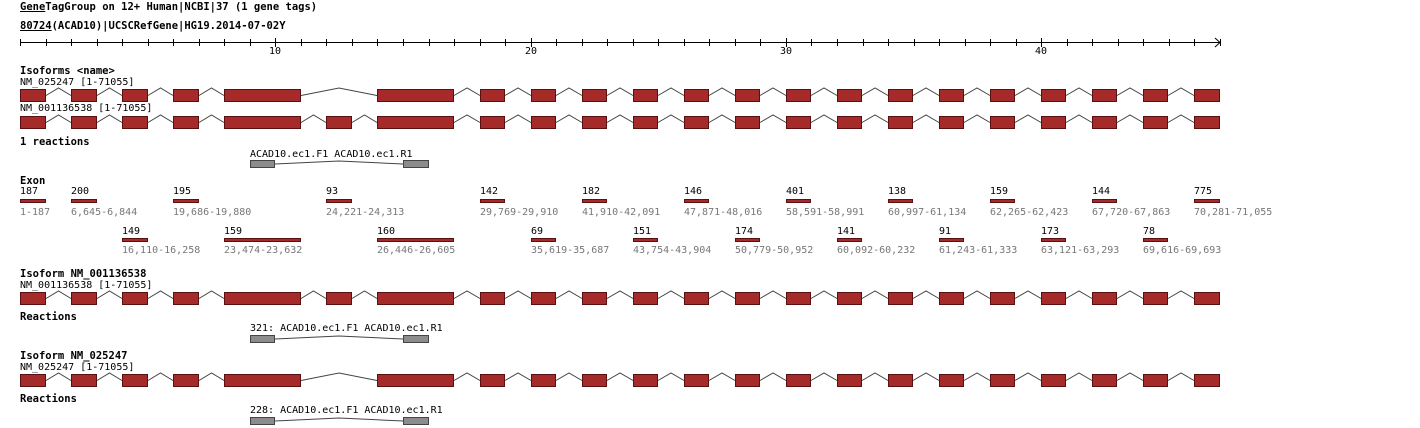  Describe the element at coordinates (416, 164) in the screenshot. I see `reaction-top-primer` at that location.